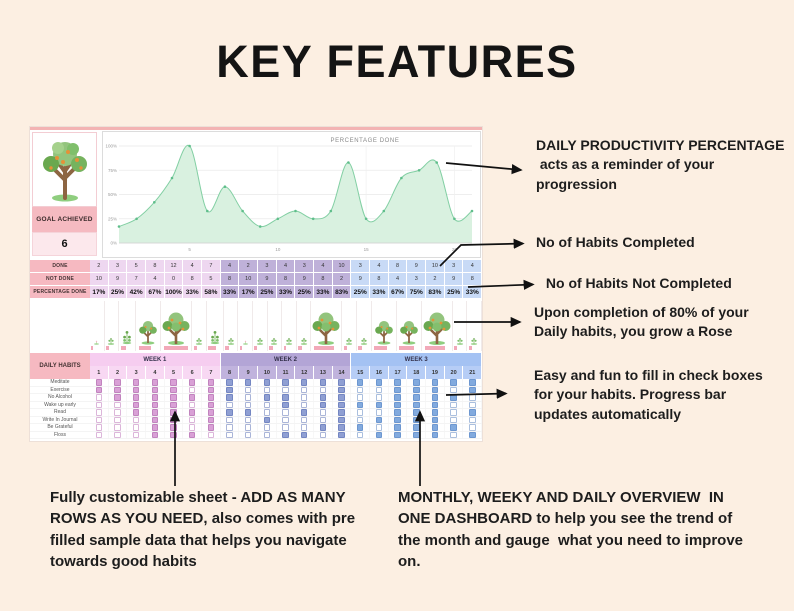 The width and height of the screenshot is (794, 611). I want to click on summary-cell: 12, so click(174, 266).